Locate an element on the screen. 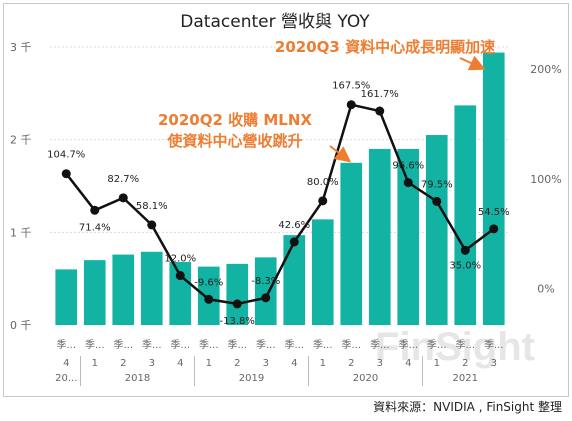 The height and width of the screenshot is (421, 572). x-year-label: 2019 is located at coordinates (251, 378).